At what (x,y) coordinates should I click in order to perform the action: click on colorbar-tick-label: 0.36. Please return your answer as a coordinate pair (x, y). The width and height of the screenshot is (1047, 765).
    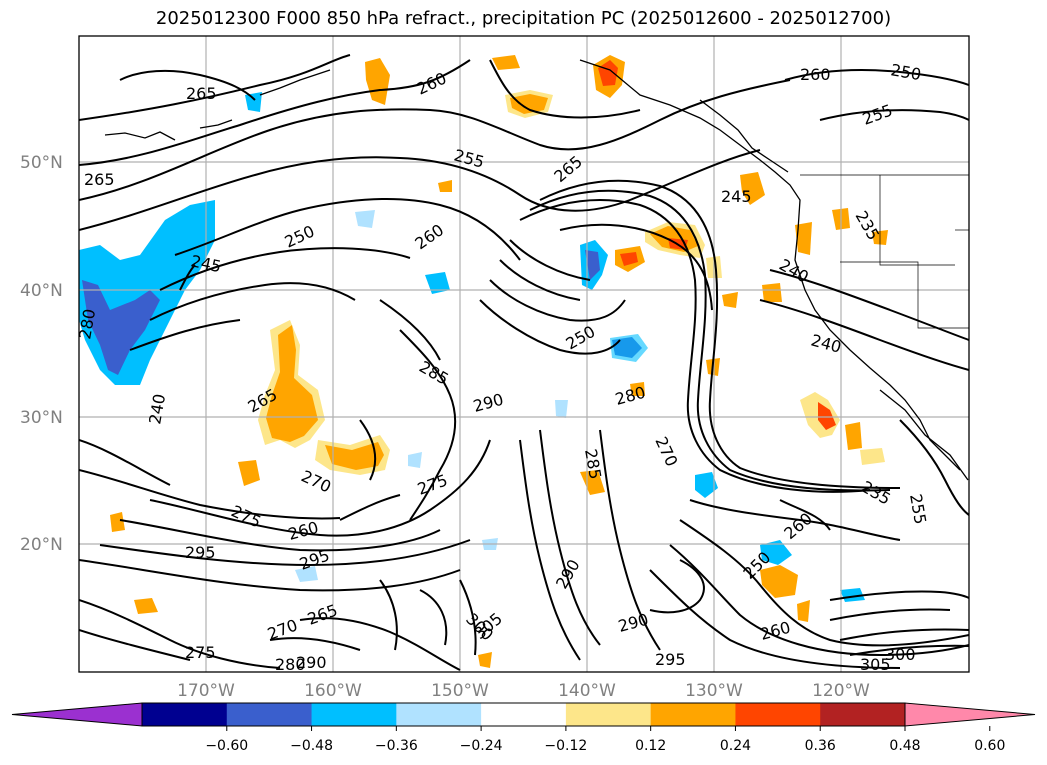
    Looking at the image, I should click on (820, 746).